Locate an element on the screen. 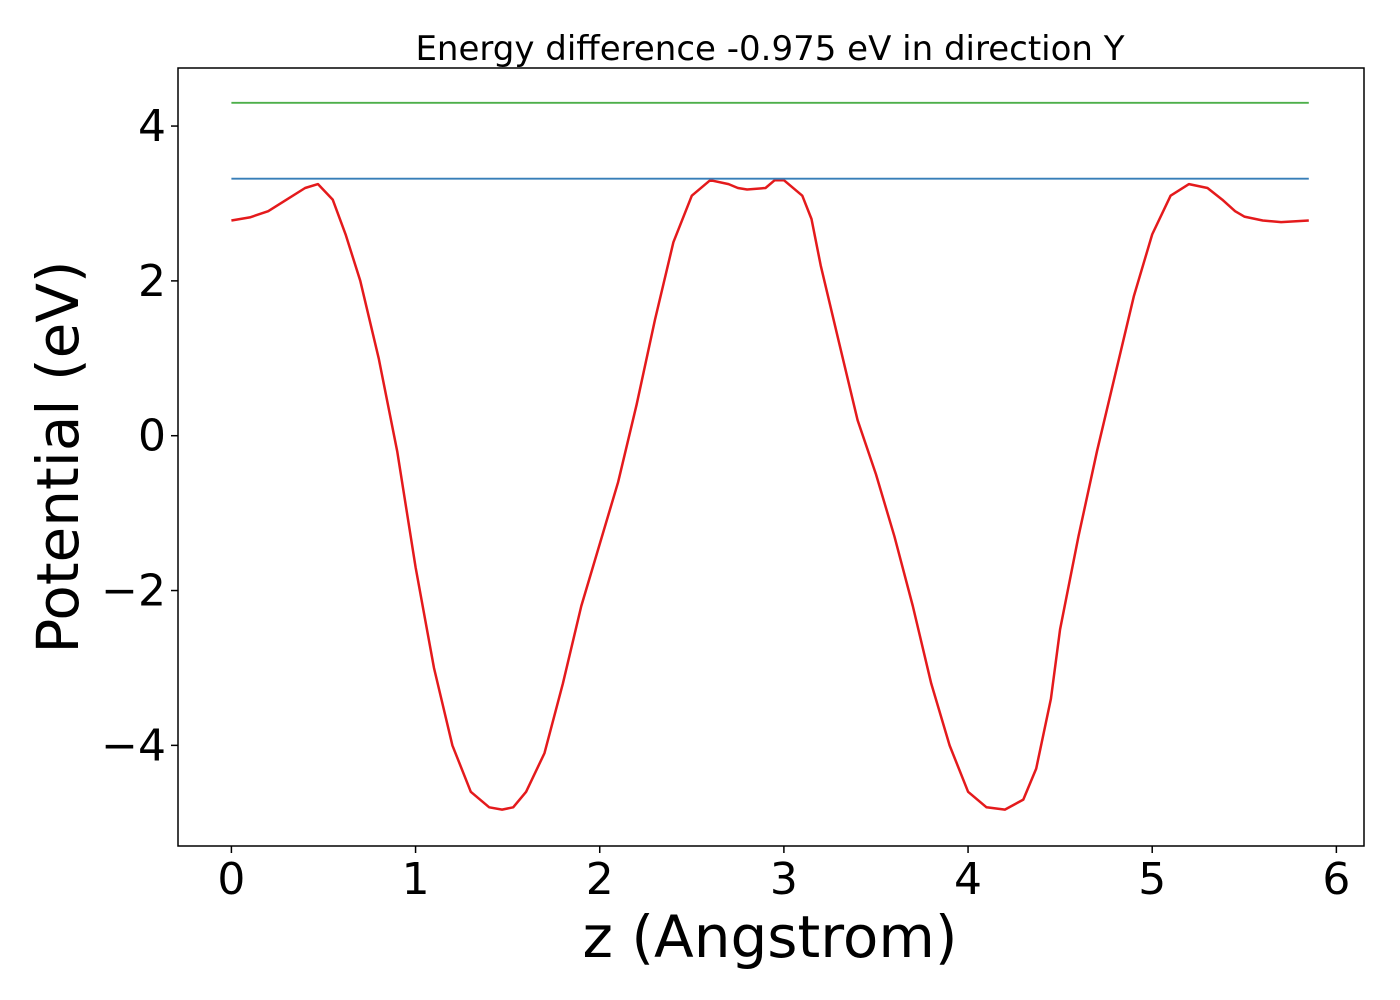 This screenshot has height=1000, width=1400. x-tick-label: 4 is located at coordinates (968, 879).